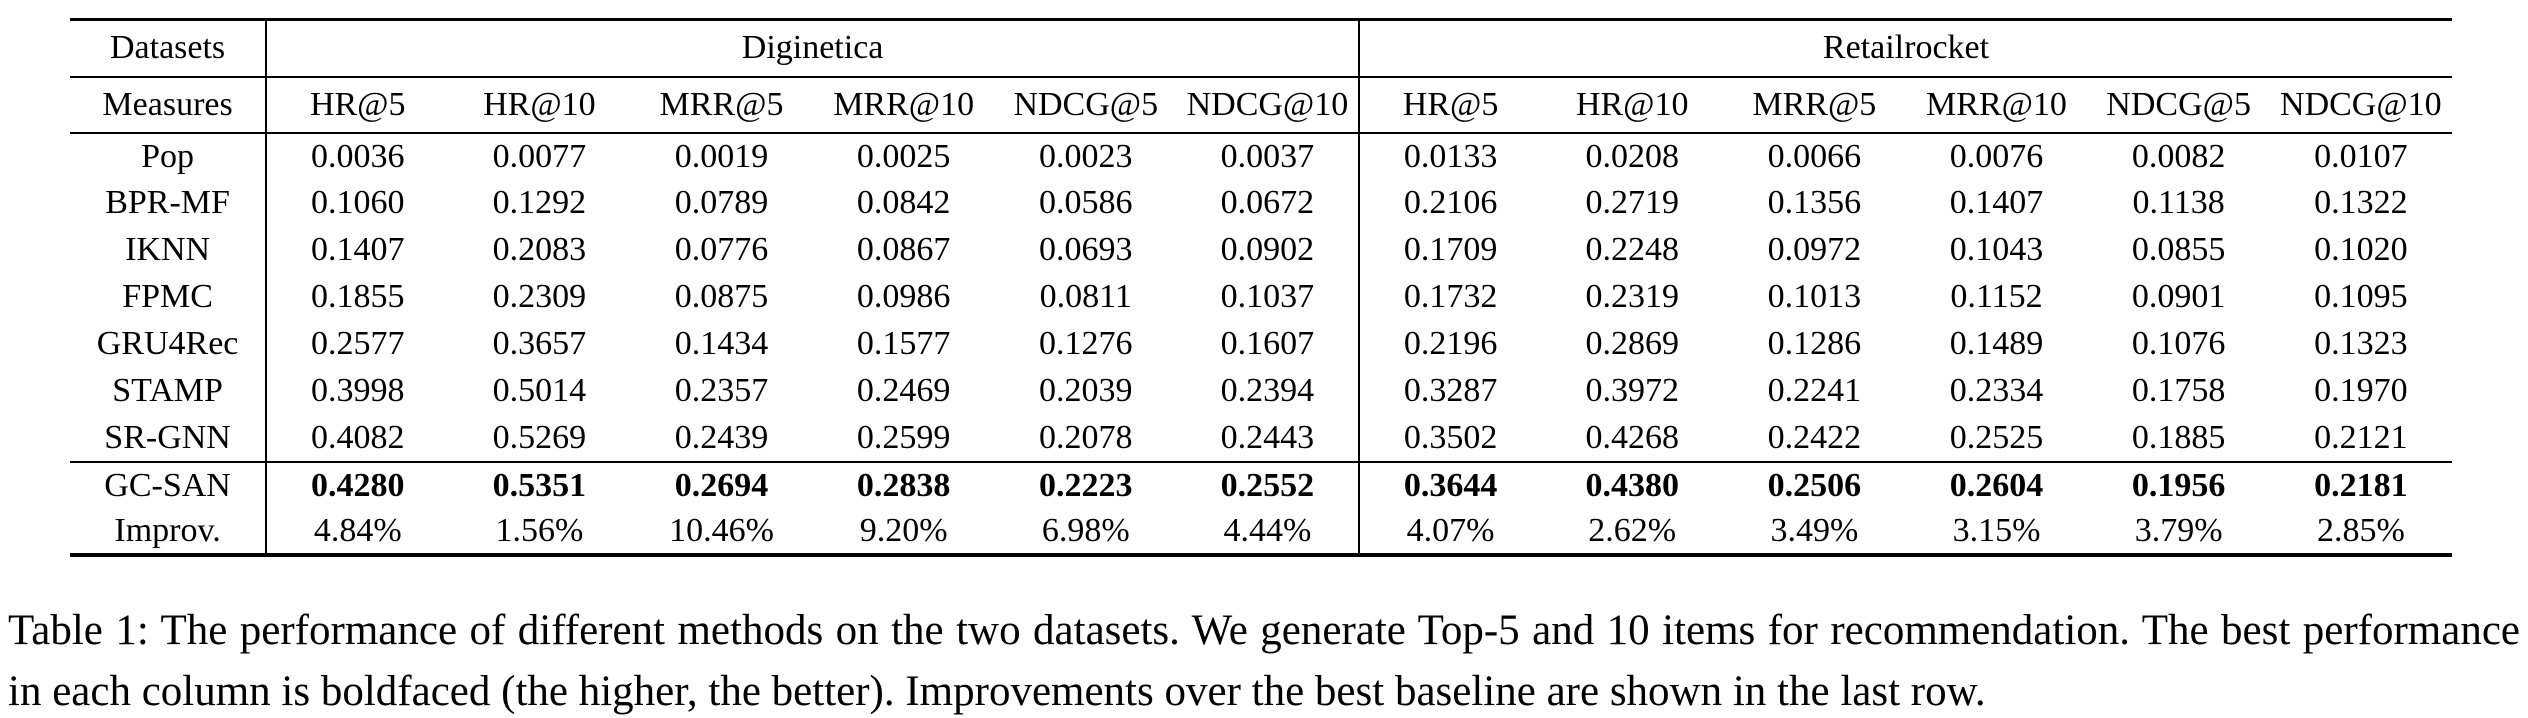 This screenshot has width=2528, height=718. I want to click on method-label: Improv., so click(167, 530).